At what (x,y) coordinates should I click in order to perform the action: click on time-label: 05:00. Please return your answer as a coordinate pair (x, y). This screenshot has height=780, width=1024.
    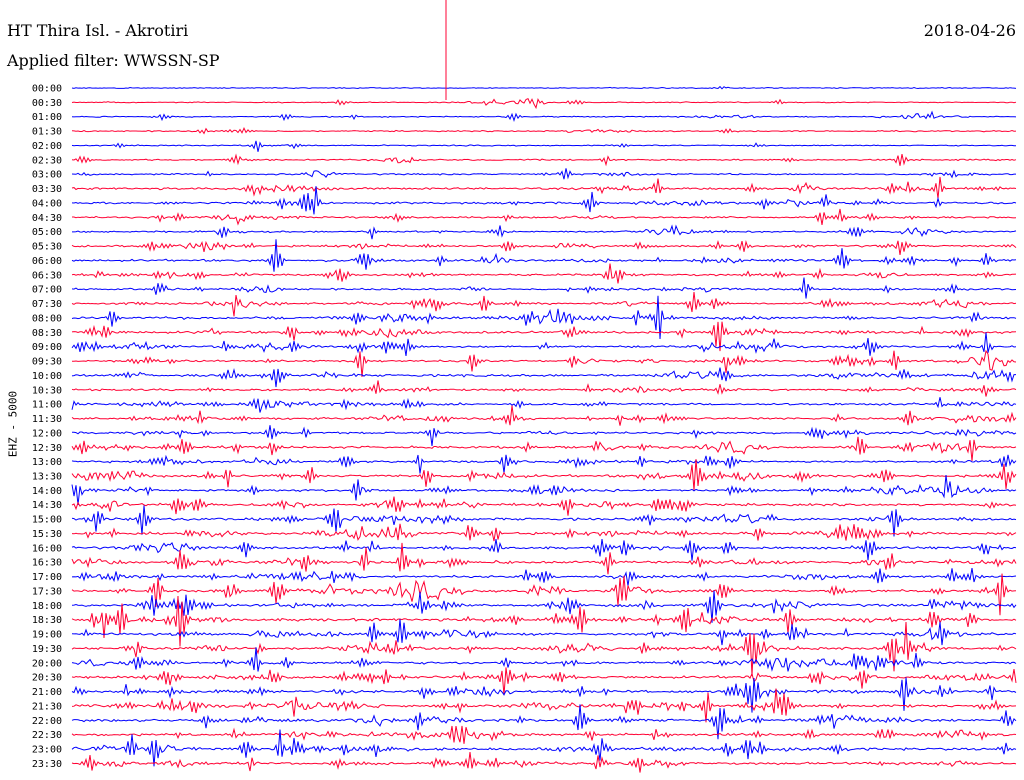
    Looking at the image, I should click on (47, 232).